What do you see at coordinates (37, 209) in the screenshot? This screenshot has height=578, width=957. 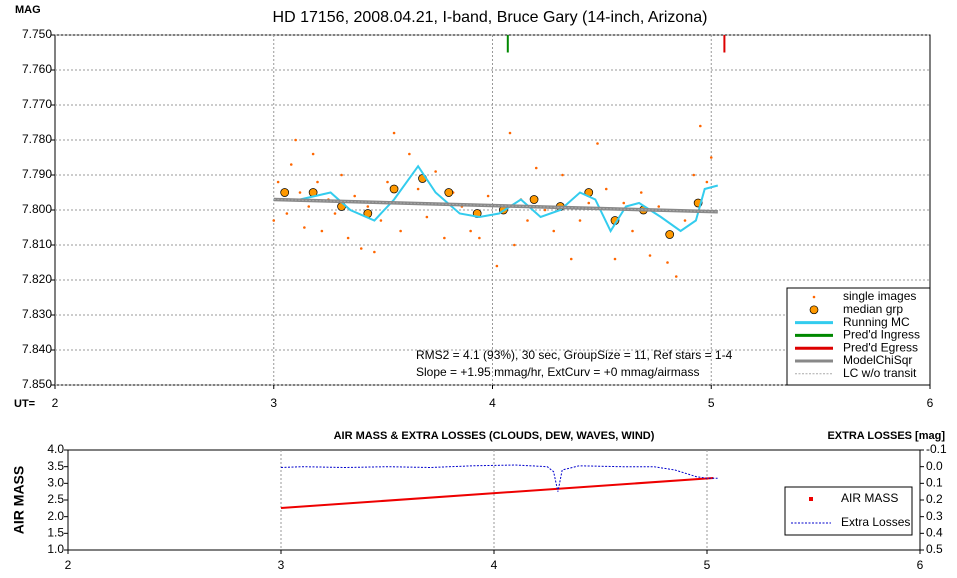 I see `y-tick-label: 7.800` at bounding box center [37, 209].